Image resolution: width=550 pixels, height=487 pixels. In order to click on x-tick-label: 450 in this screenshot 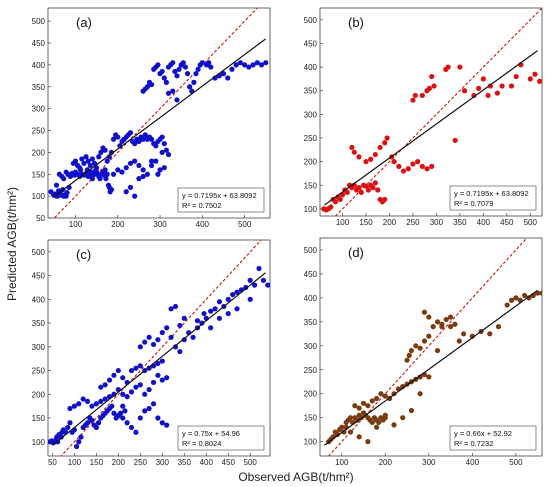, I will do `click(229, 462)`.